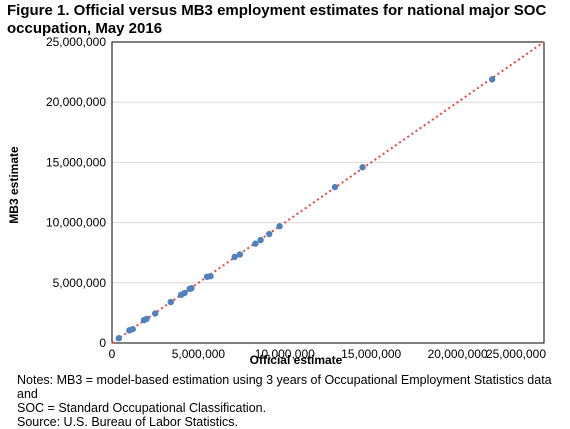 This screenshot has width=570, height=429. I want to click on y-tick-label: 20,000,000, so click(76, 102).